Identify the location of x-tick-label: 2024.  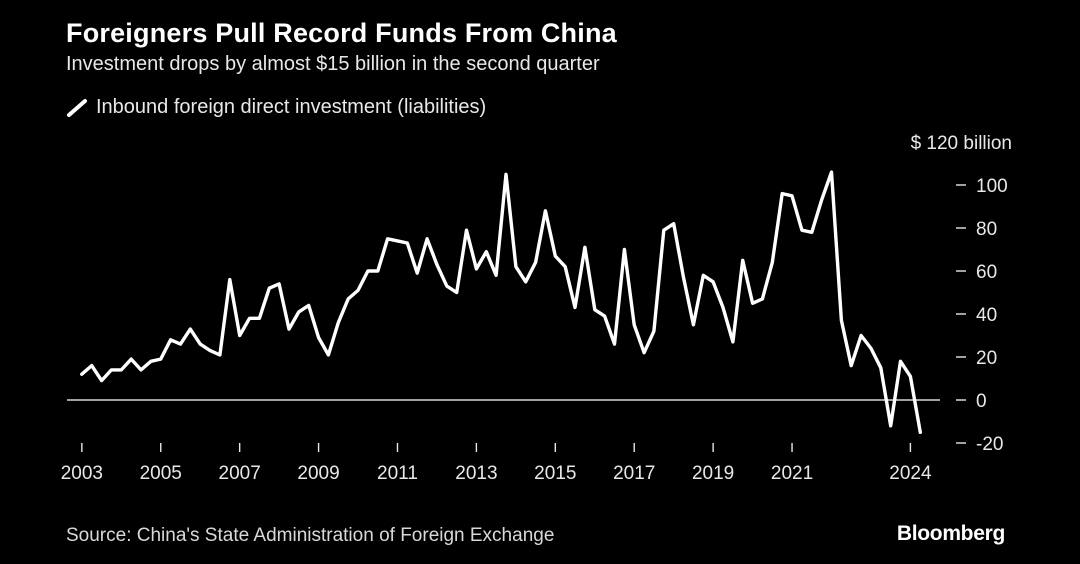
(910, 473).